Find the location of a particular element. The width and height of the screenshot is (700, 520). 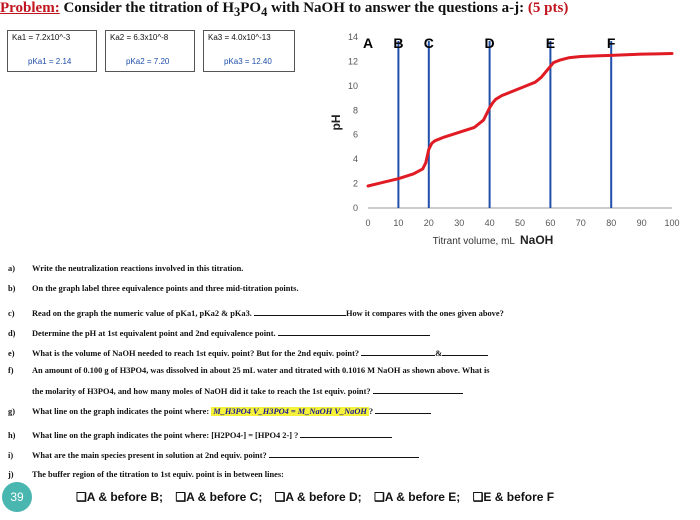

y-tick-label: 0 is located at coordinates (355, 208).